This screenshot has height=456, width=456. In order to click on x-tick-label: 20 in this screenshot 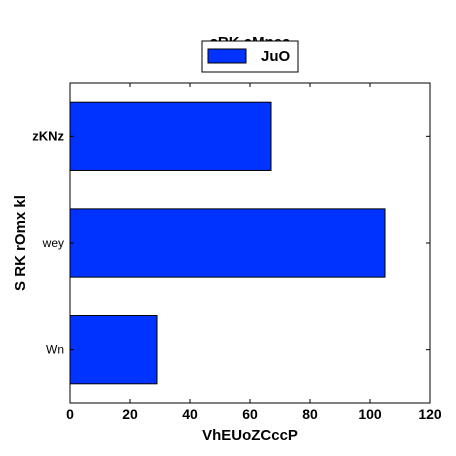, I will do `click(130, 414)`.